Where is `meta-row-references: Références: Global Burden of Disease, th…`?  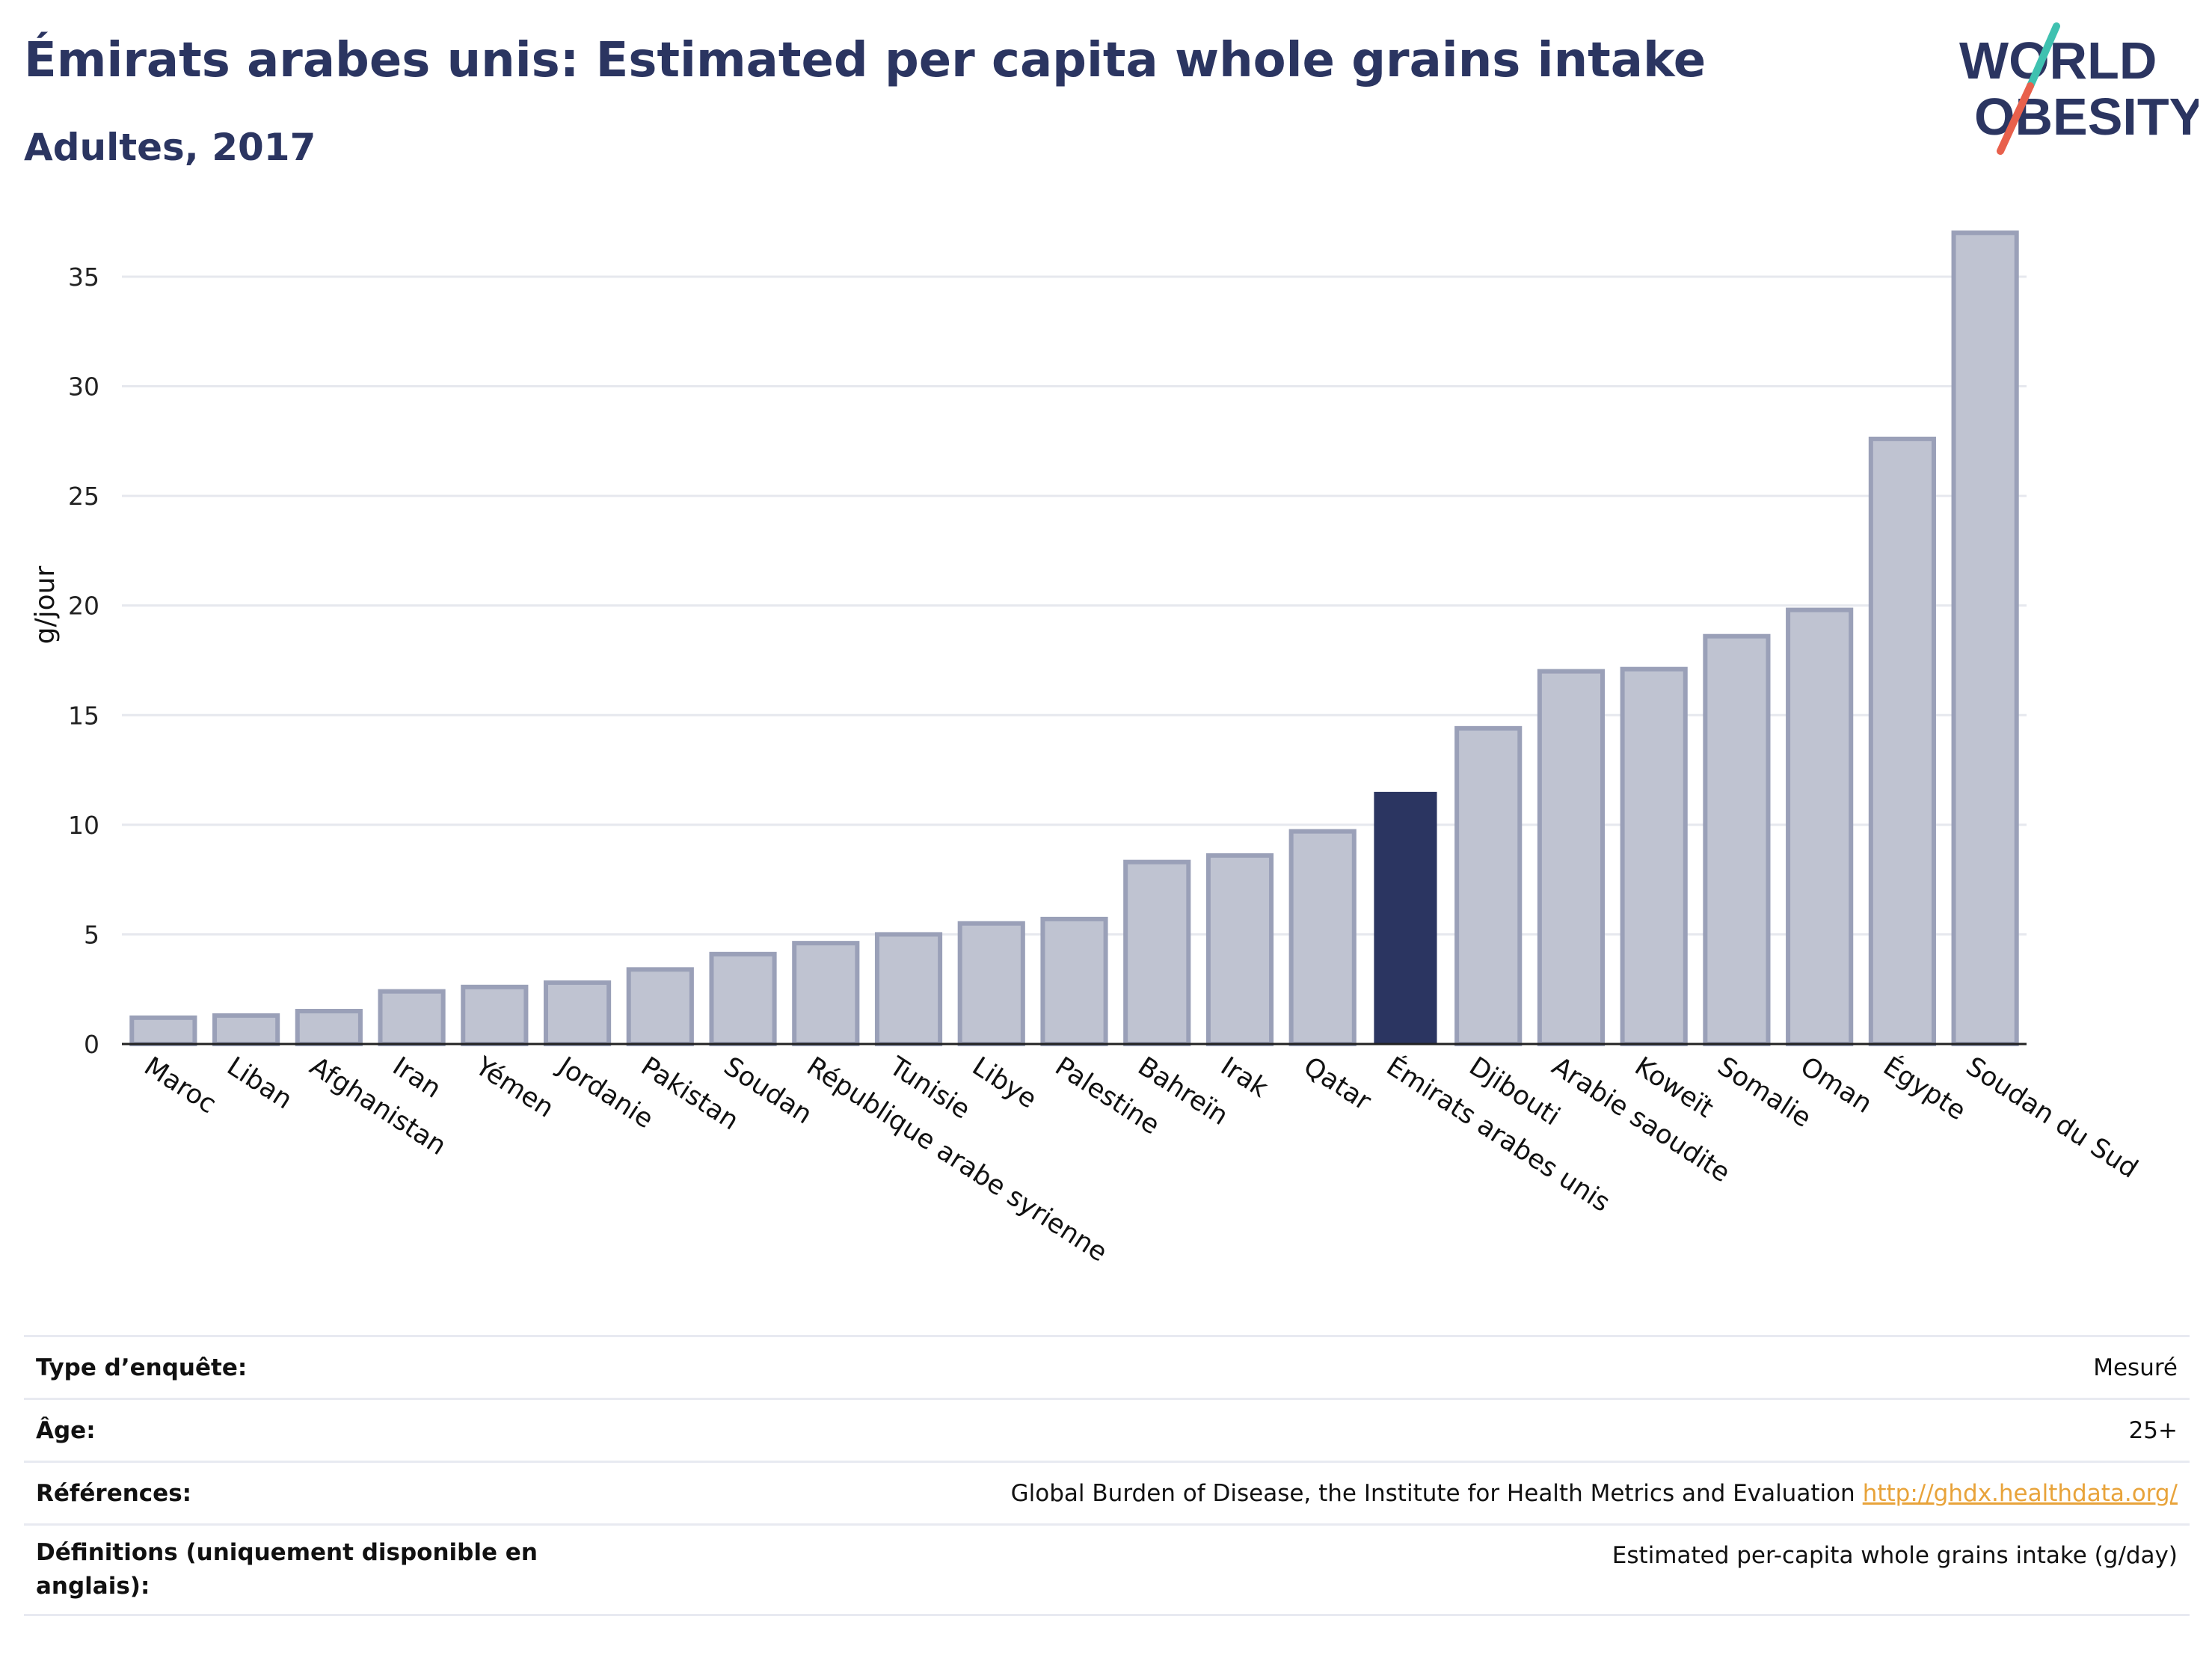 meta-row-references: Références: Global Burden of Disease, th… is located at coordinates (1107, 1492).